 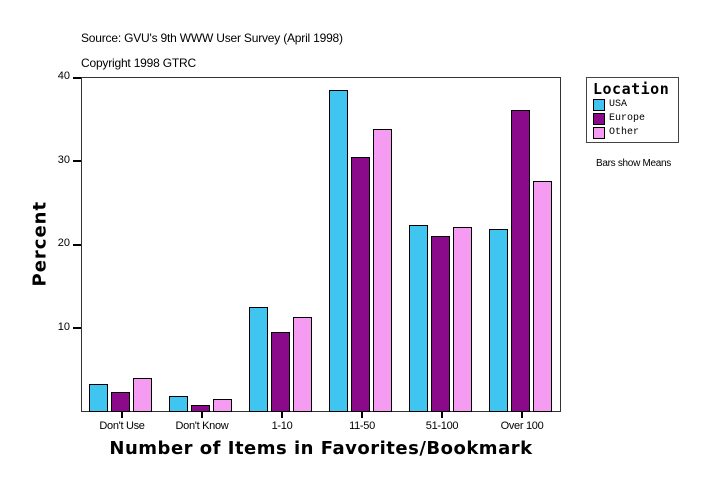 I want to click on x-label-dont-use: Don't Use, so click(x=122, y=426).